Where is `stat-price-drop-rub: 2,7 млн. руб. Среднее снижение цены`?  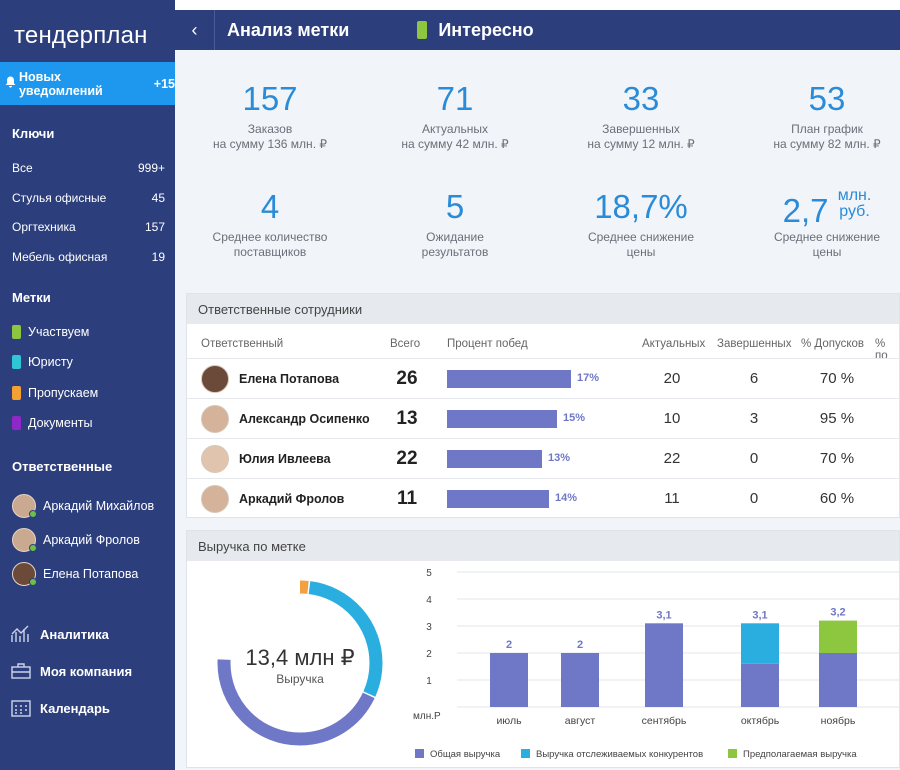 stat-price-drop-rub: 2,7 млн. руб. Среднее снижение цены is located at coordinates (818, 224).